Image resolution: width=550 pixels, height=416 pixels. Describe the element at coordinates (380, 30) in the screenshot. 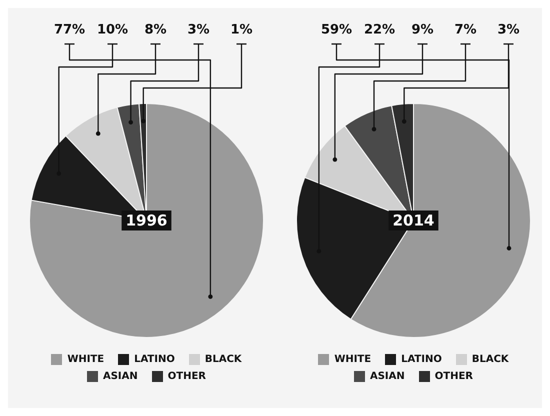

I see `data-label: 22%` at that location.